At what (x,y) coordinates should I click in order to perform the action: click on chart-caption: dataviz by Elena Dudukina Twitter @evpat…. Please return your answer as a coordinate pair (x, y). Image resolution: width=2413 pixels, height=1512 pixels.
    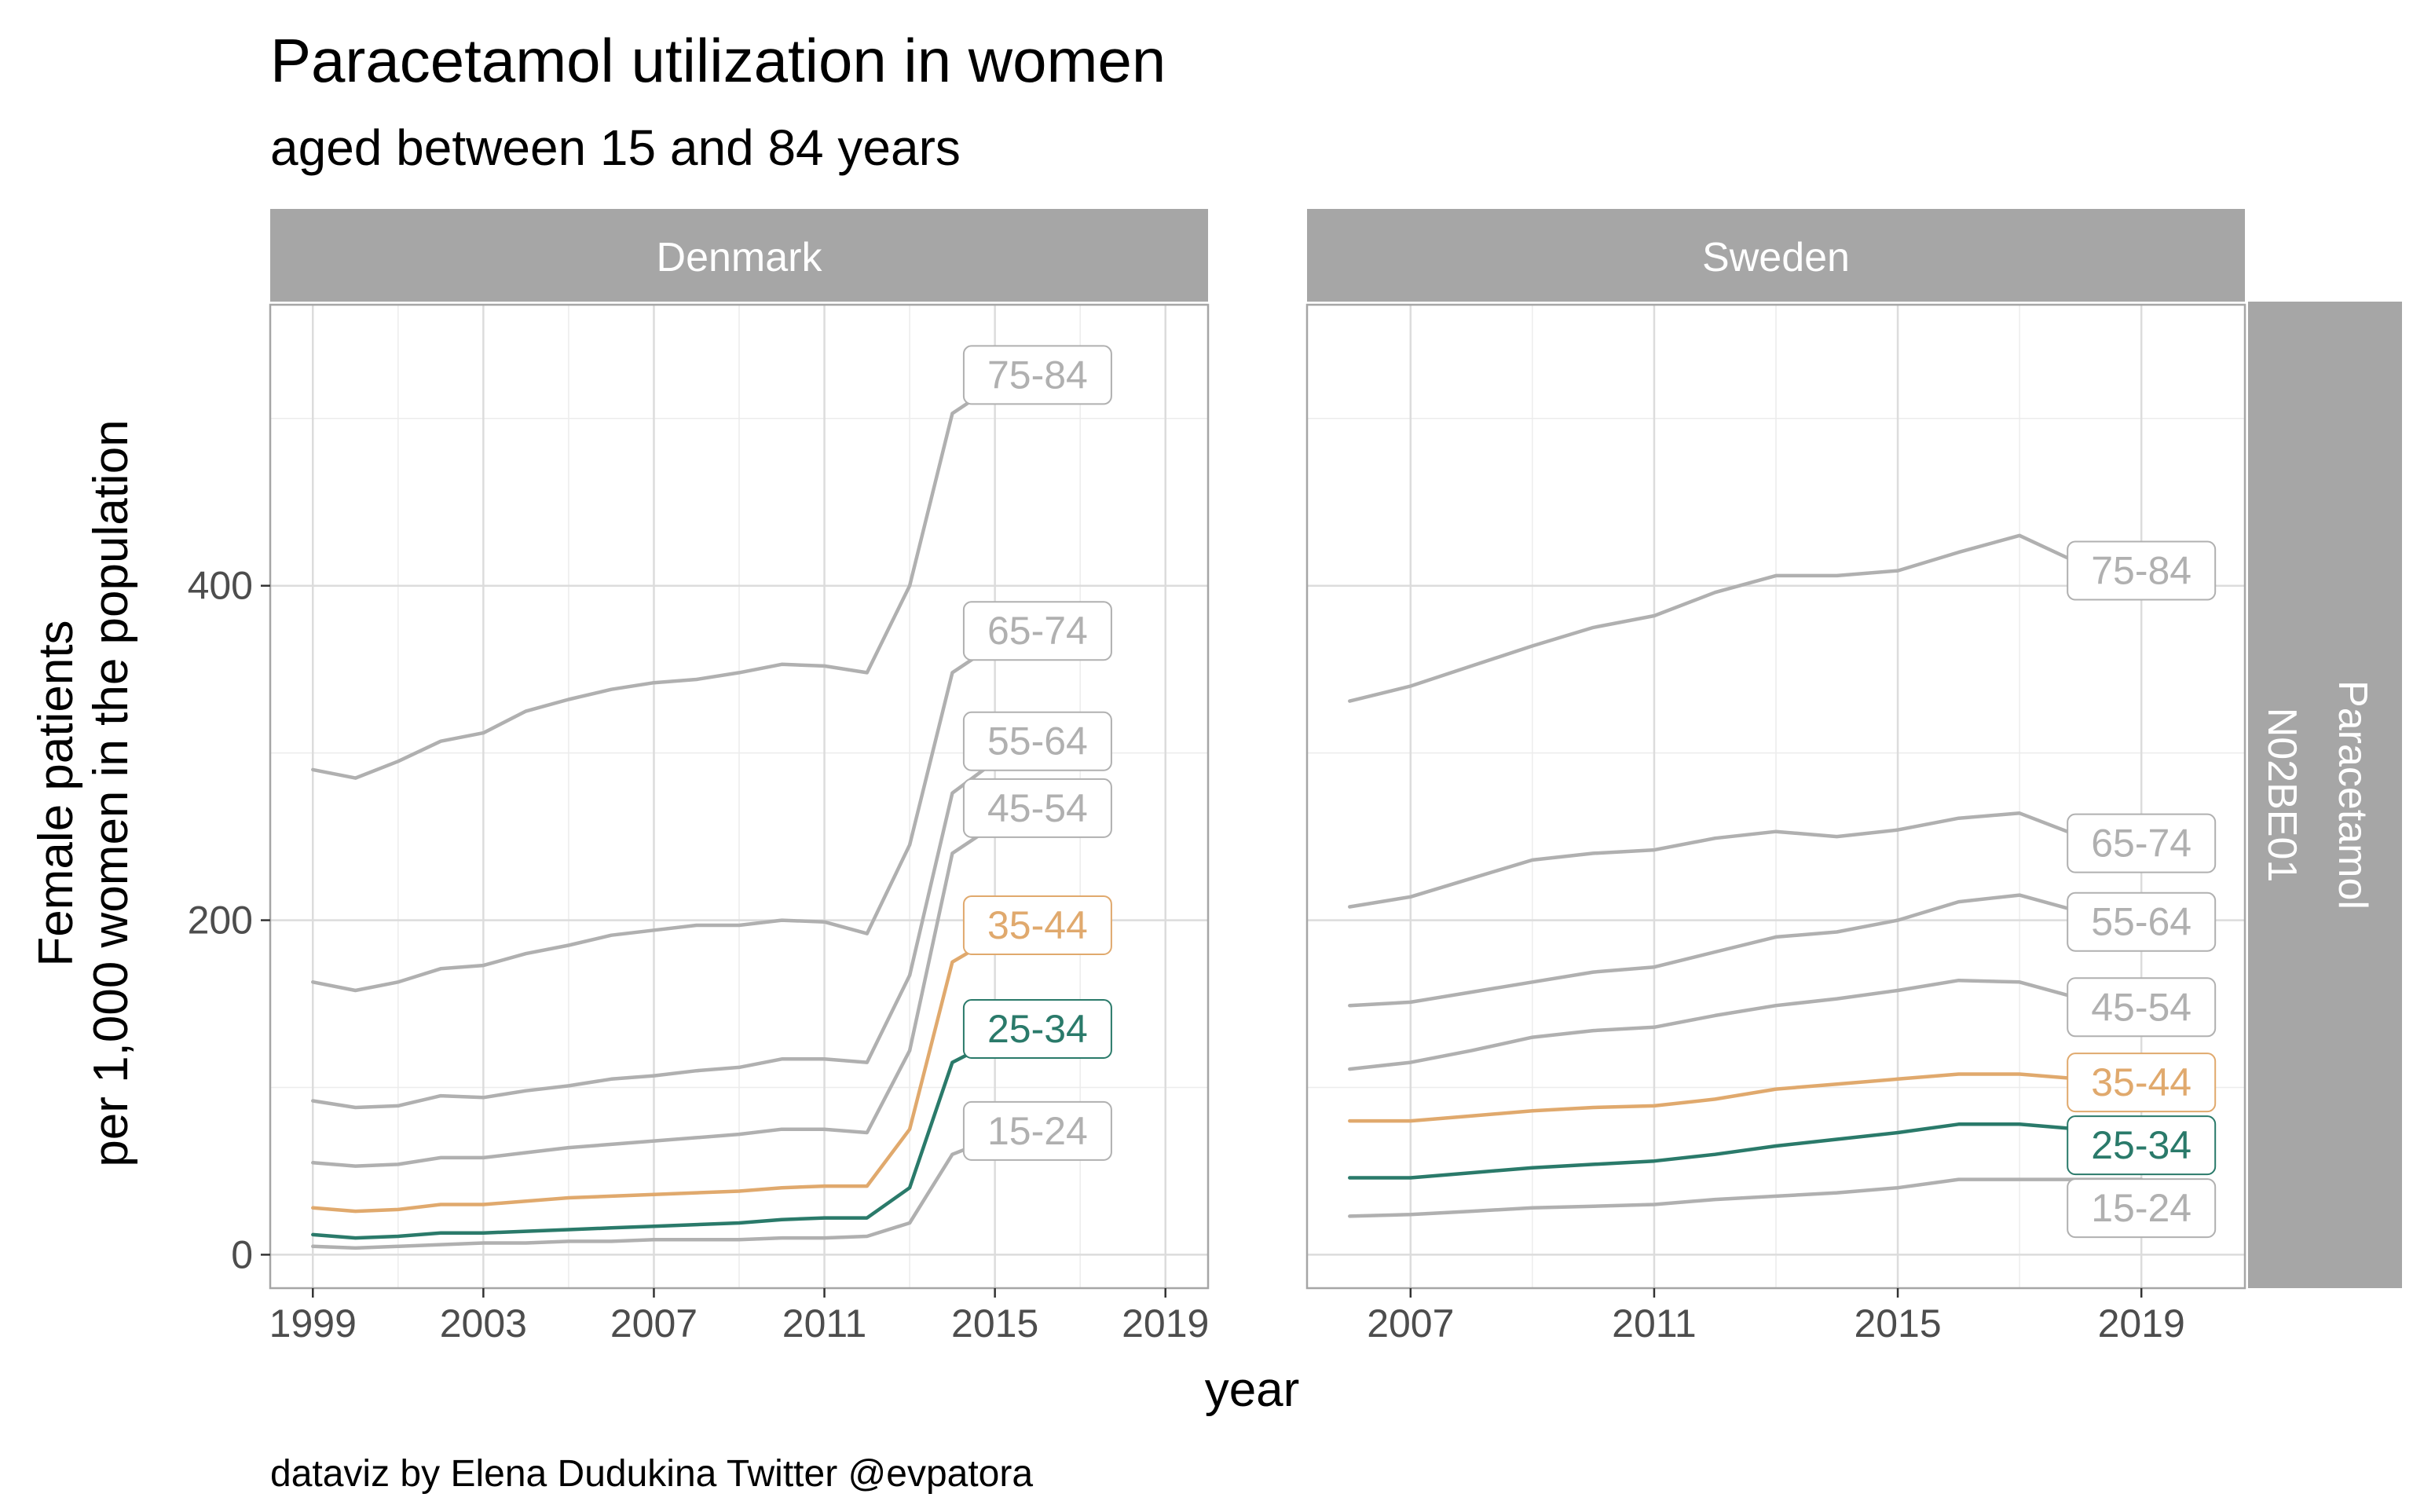
    Looking at the image, I should click on (651, 1474).